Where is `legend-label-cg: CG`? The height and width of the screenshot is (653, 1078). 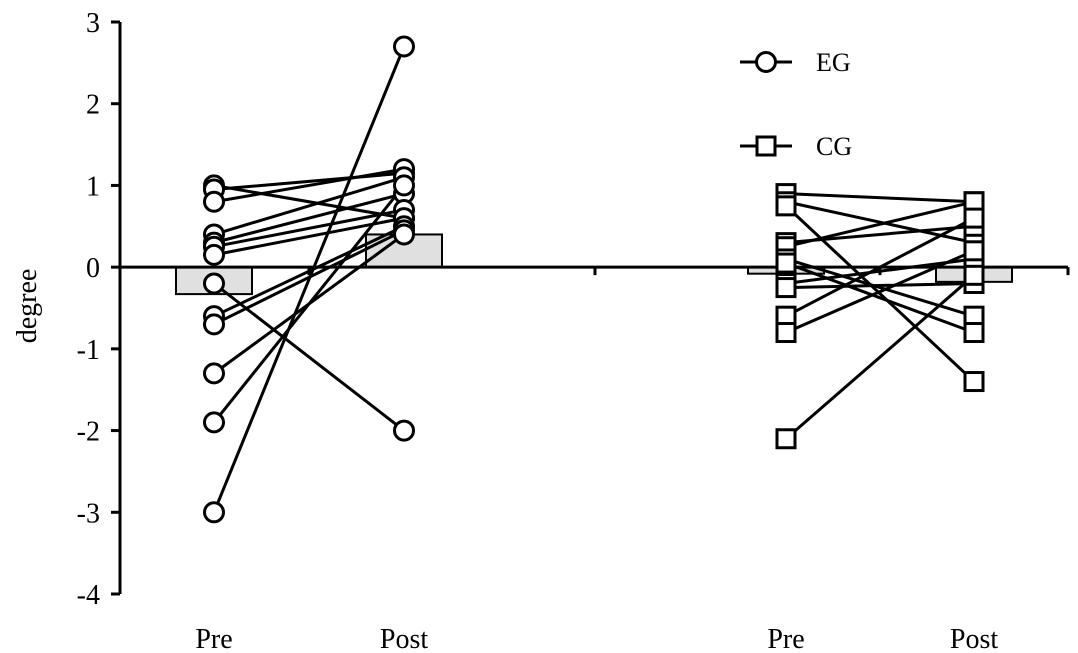
legend-label-cg: CG is located at coordinates (834, 146).